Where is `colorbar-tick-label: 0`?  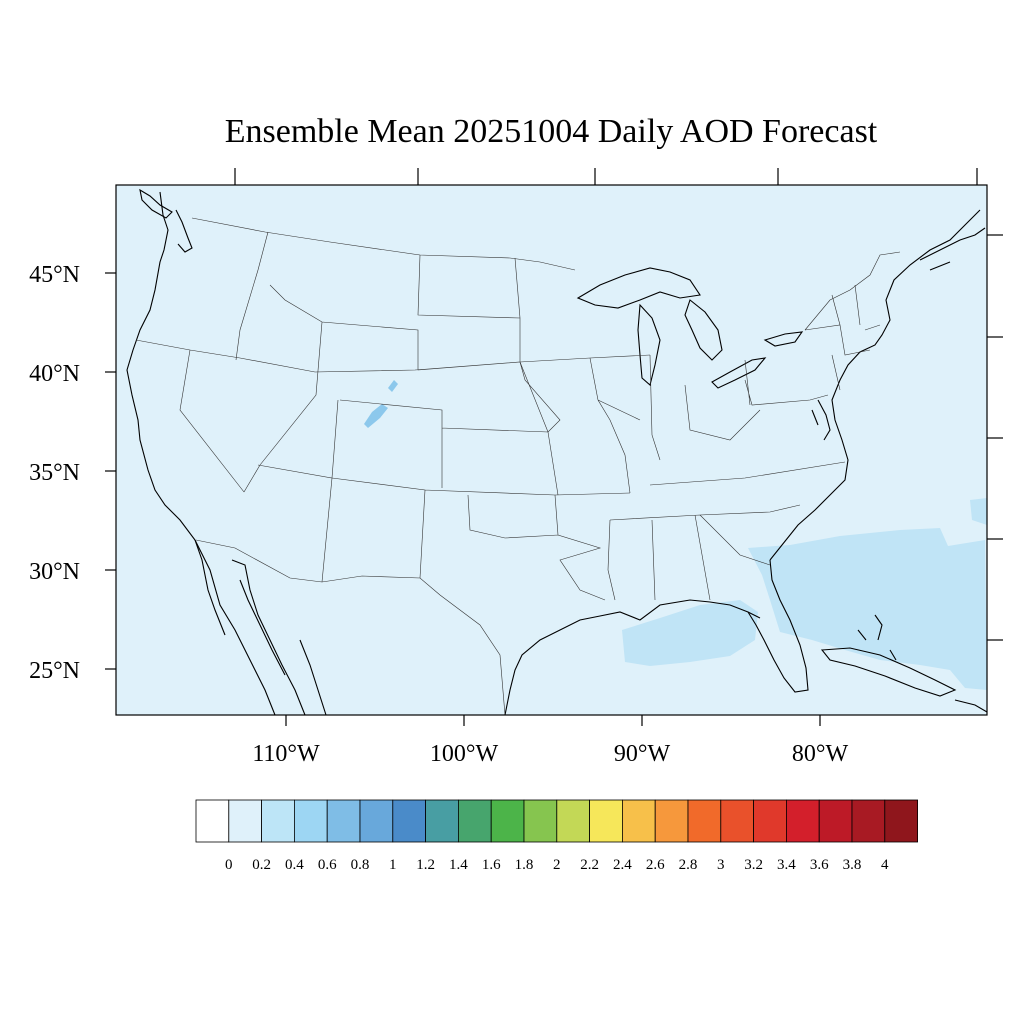
colorbar-tick-label: 0 is located at coordinates (229, 865).